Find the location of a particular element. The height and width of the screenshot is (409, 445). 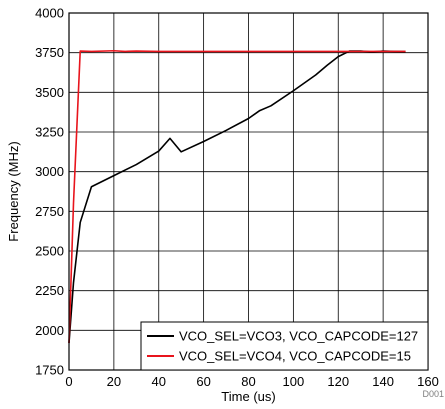

x-tick-label: 100 is located at coordinates (294, 381).